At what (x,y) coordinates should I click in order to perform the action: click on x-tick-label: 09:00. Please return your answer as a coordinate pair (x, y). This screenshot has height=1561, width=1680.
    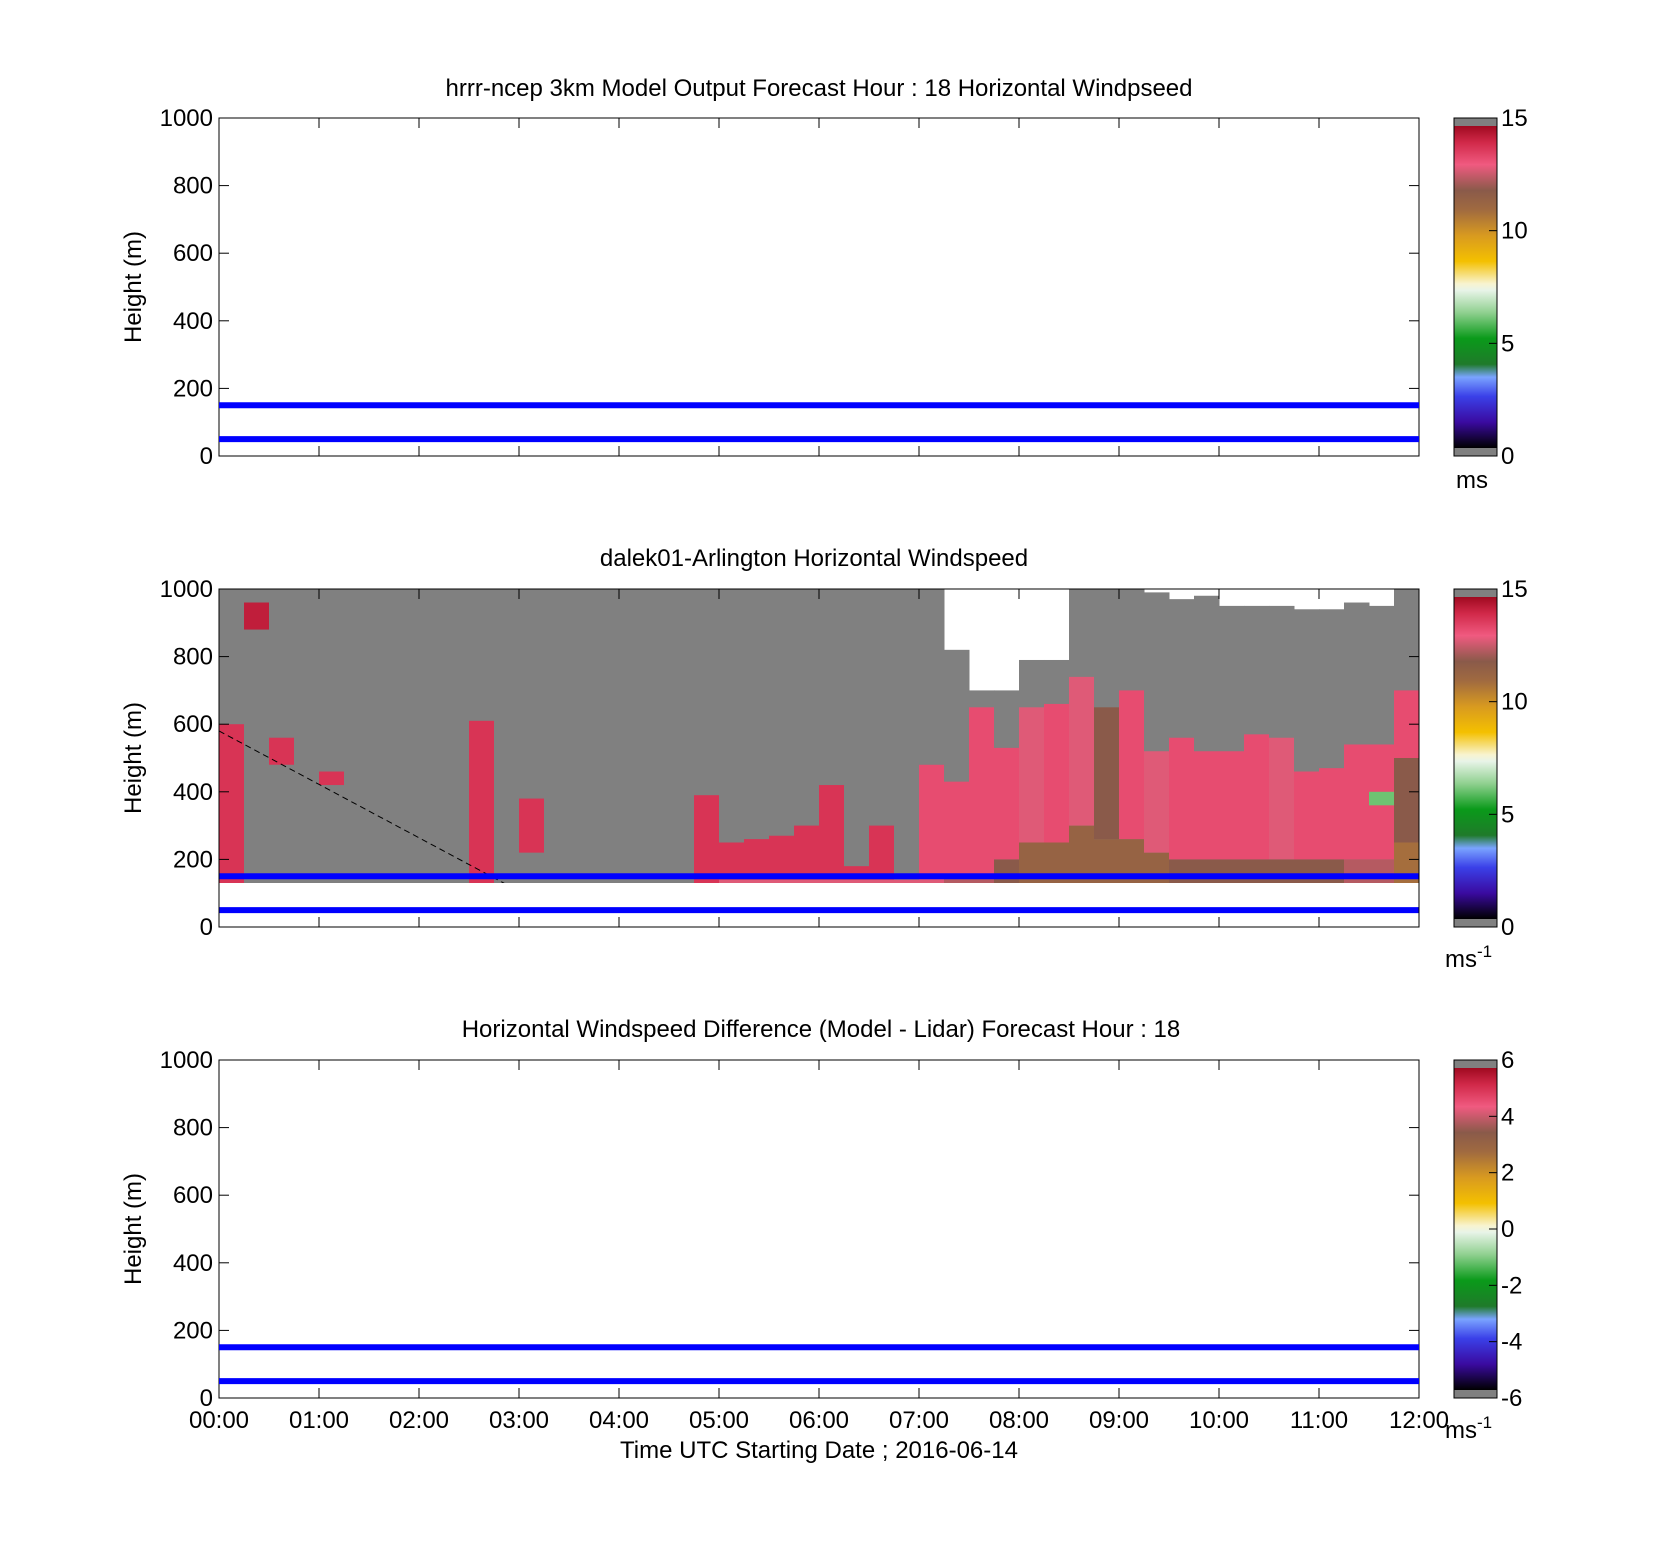
    Looking at the image, I should click on (1119, 1420).